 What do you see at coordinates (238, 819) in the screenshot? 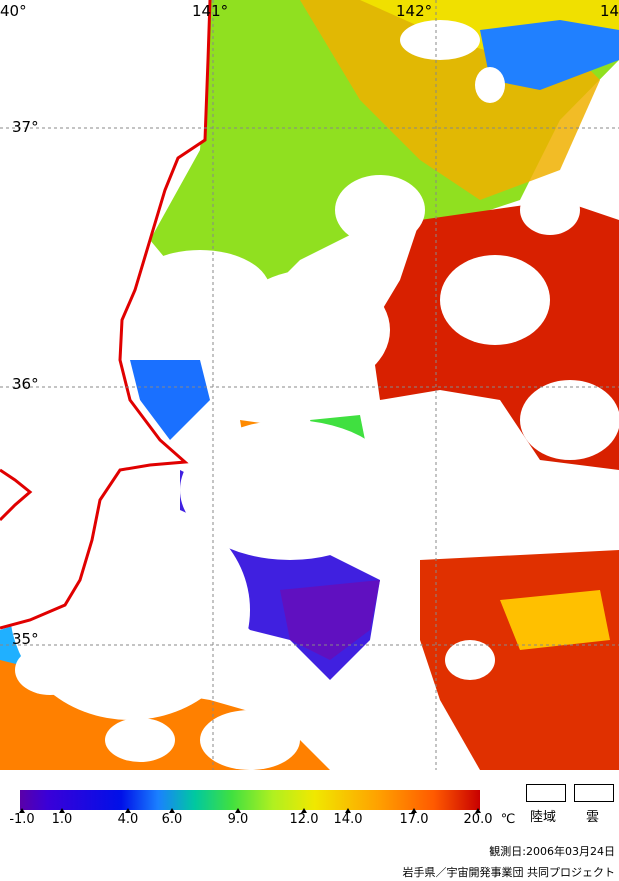
I see `legend-tick-label: 9.0` at bounding box center [238, 819].